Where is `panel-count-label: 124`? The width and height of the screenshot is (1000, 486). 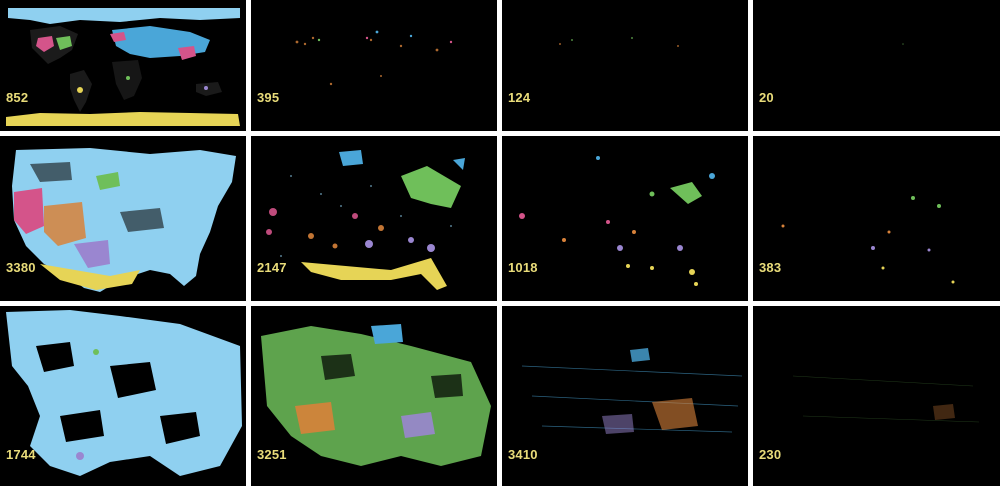
panel-count-label: 124 is located at coordinates (519, 97).